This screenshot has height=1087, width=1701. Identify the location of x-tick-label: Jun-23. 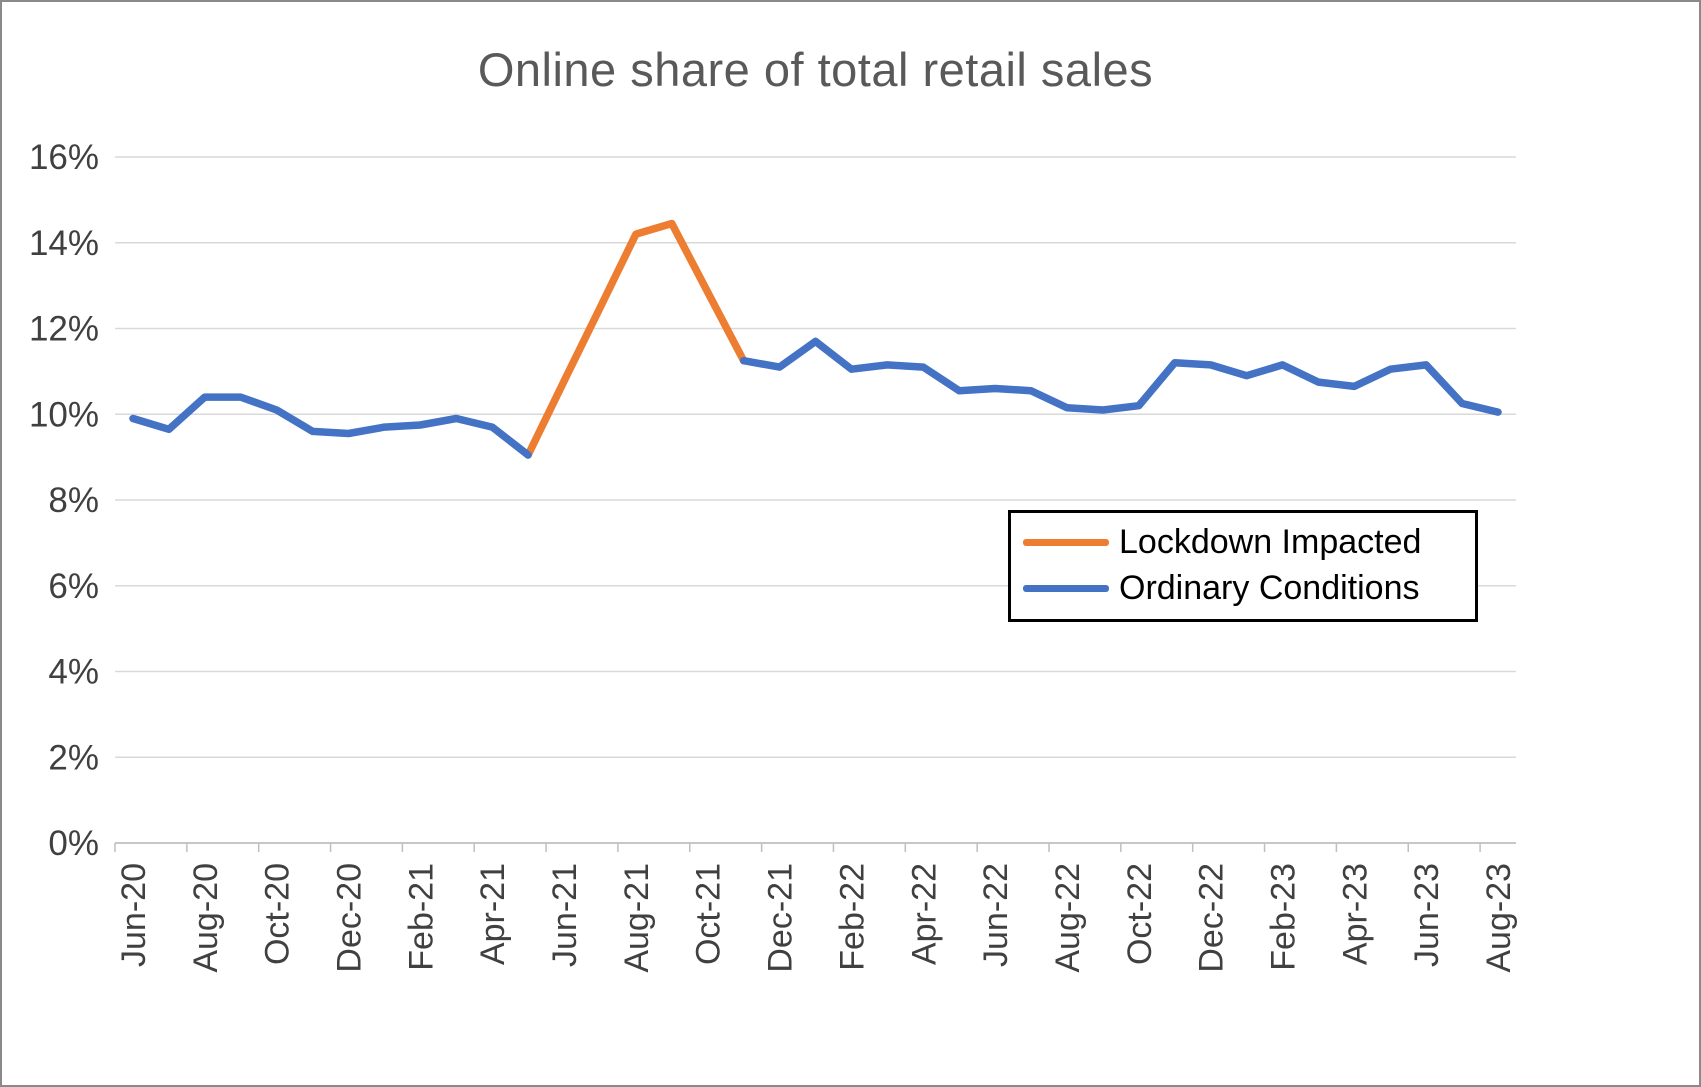
(1427, 915).